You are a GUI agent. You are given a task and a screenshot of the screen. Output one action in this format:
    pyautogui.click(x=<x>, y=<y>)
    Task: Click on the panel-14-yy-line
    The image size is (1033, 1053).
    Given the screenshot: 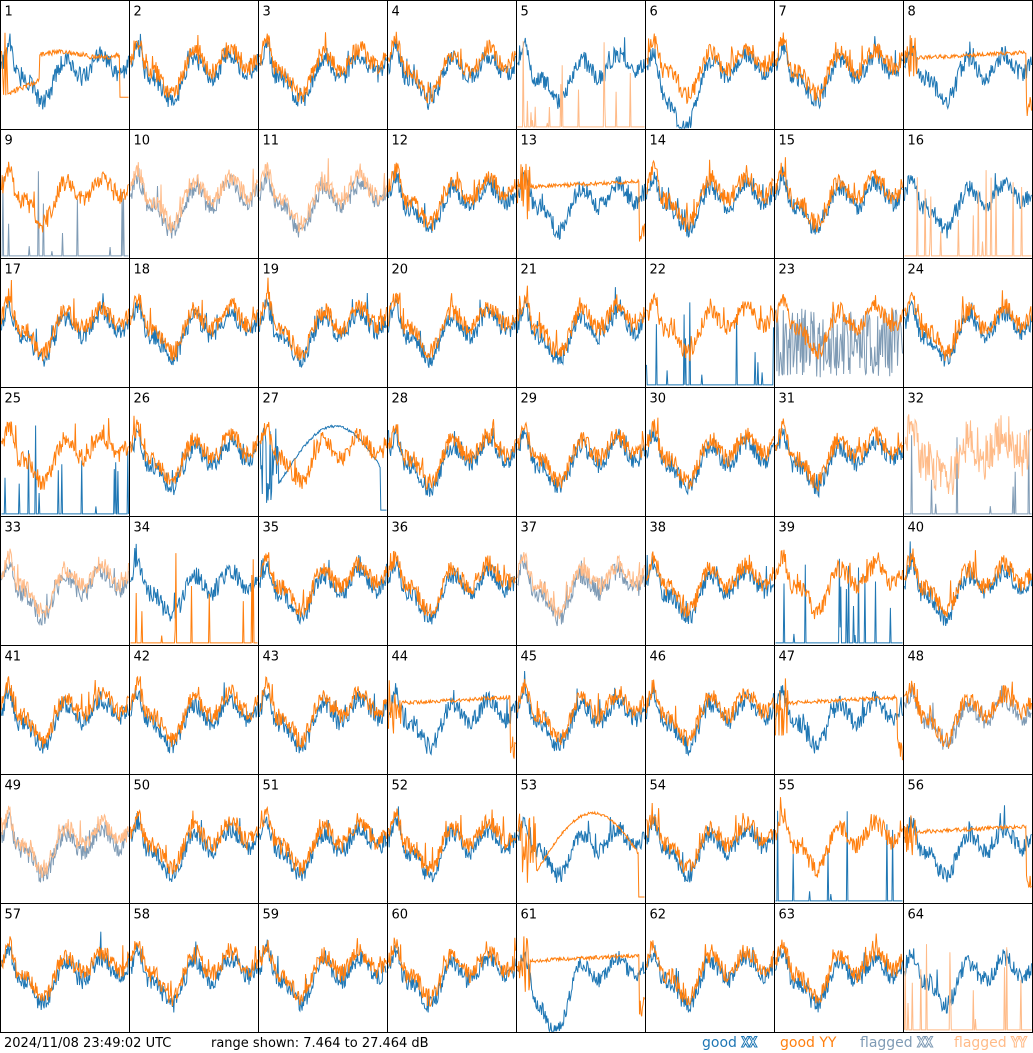 What is the action you would take?
    pyautogui.click(x=710, y=195)
    